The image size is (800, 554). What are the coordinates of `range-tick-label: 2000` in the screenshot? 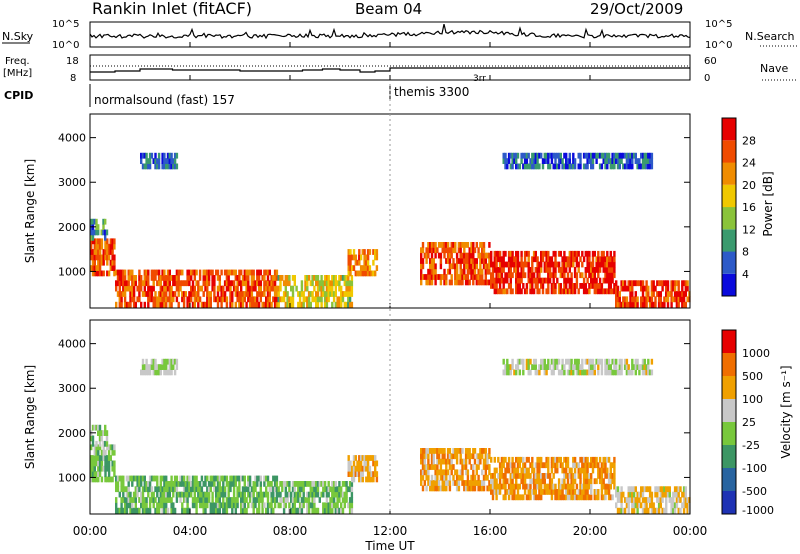 It's located at (72, 227).